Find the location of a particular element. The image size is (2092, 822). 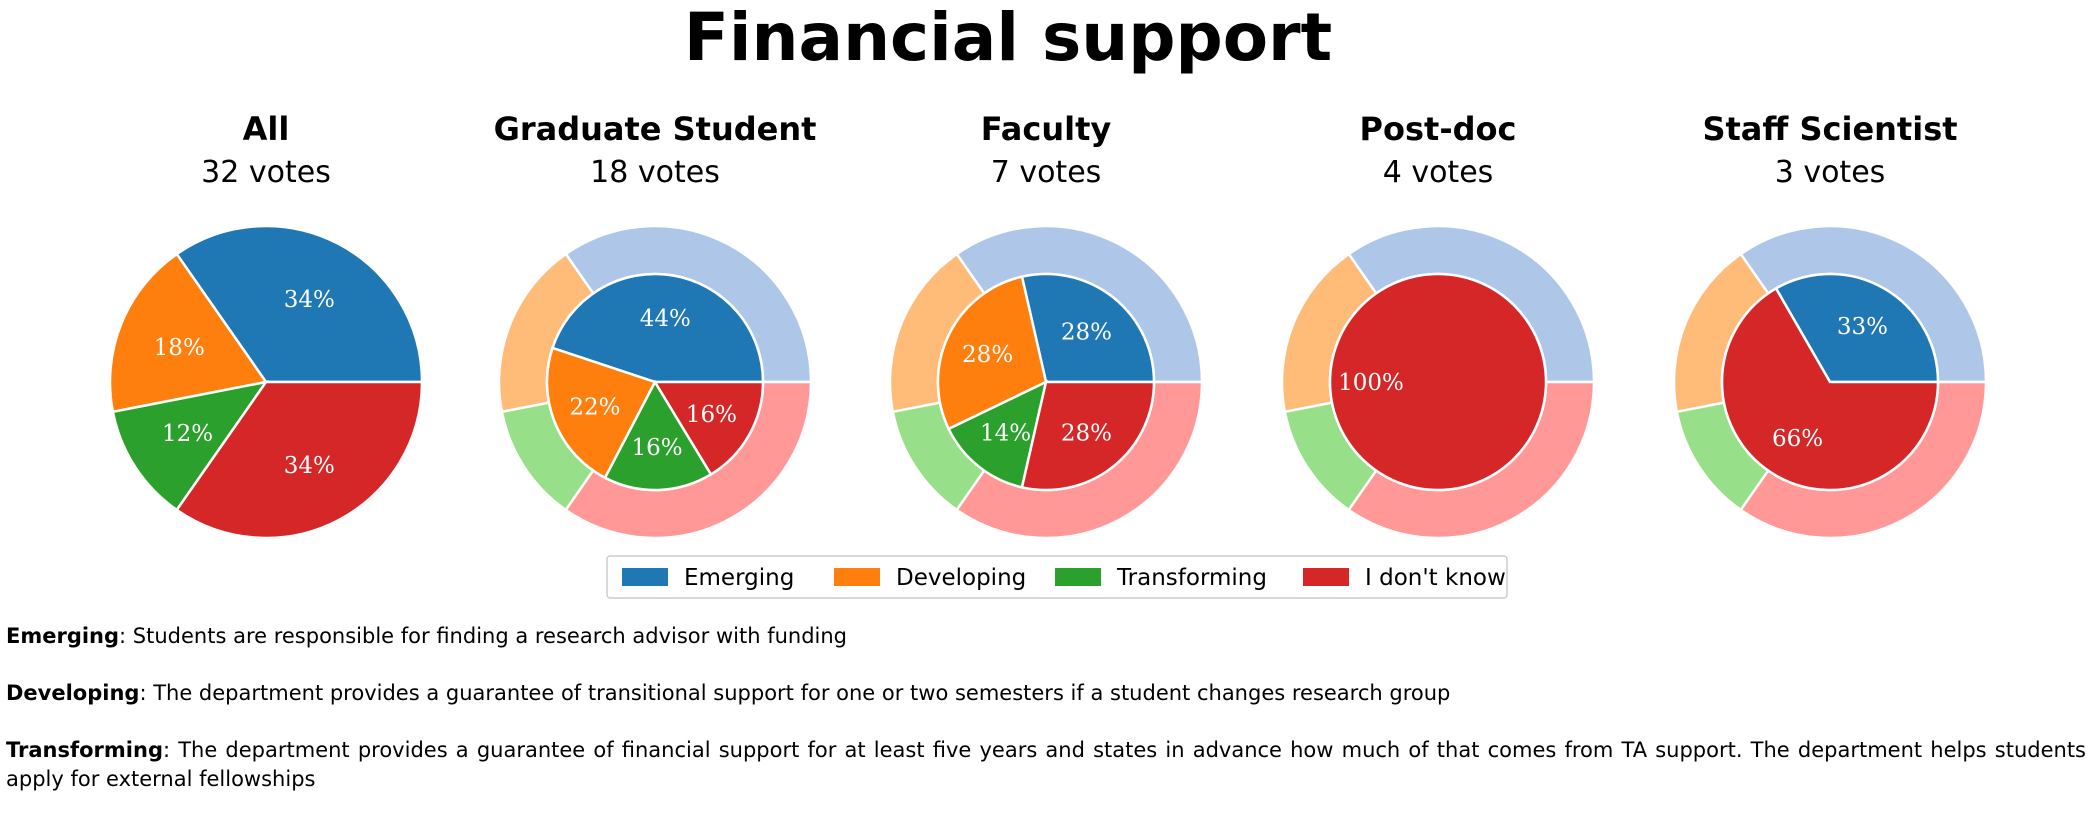

pie-label-transforming: 12% is located at coordinates (187, 434).